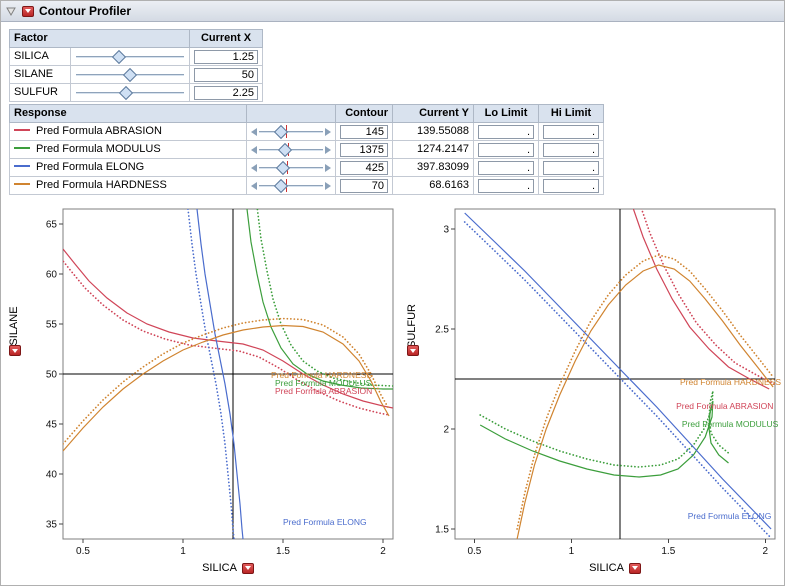 The image size is (785, 586). What do you see at coordinates (321, 375) in the screenshot?
I see `svg-text: Pred Formula HARDNESS` at bounding box center [321, 375].